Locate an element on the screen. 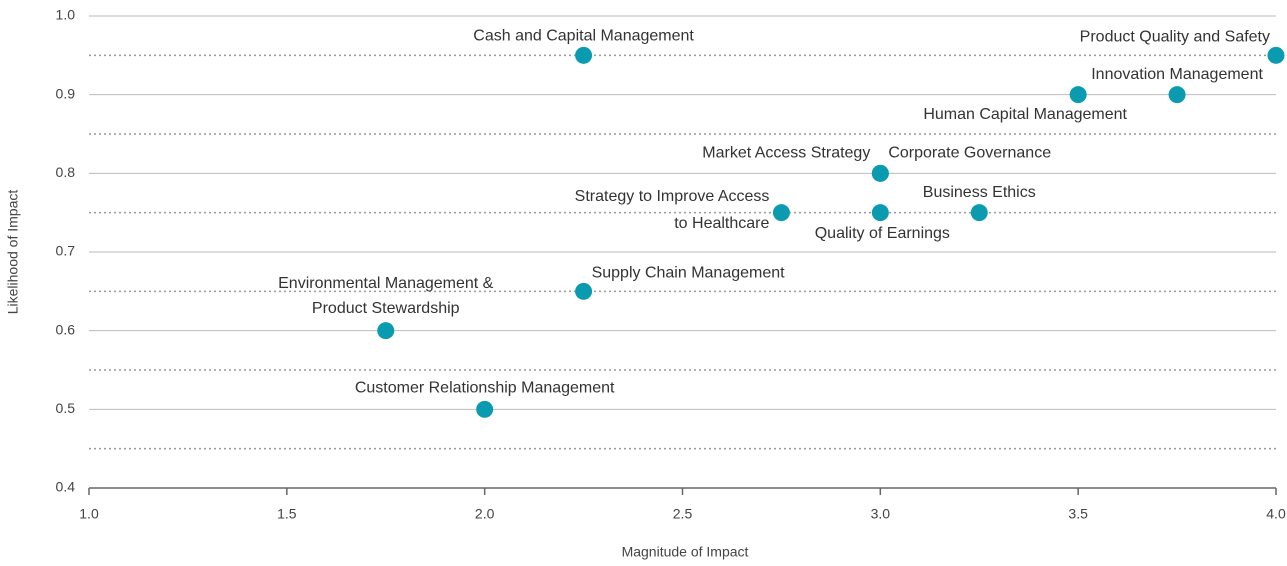 The height and width of the screenshot is (566, 1287). point-label: Environmental Management & is located at coordinates (386, 283).